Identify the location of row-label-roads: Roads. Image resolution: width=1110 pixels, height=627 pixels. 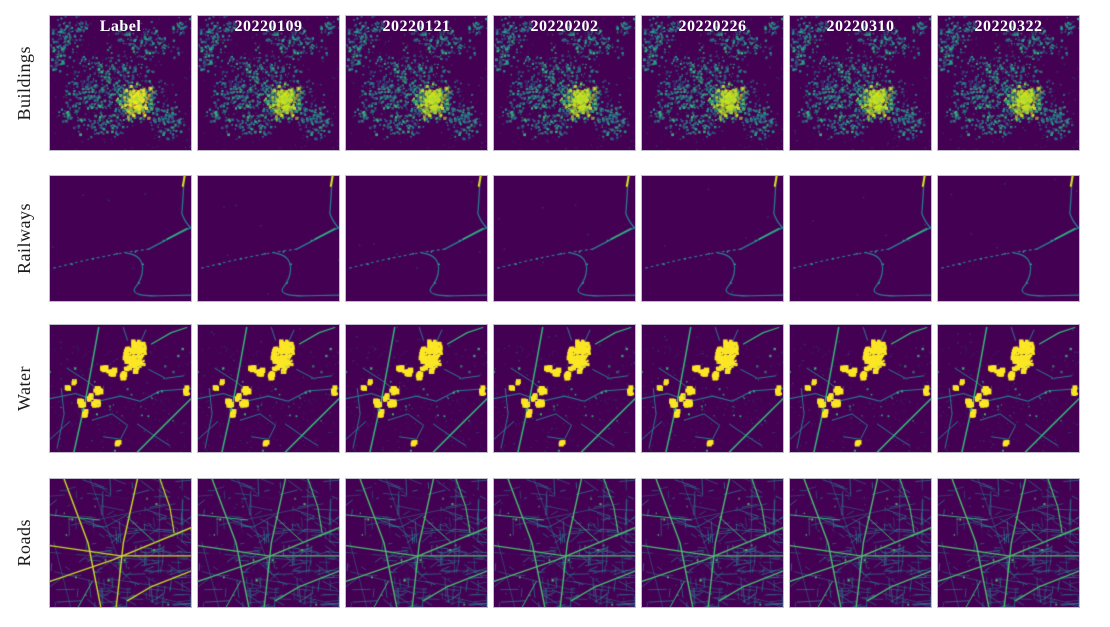
(24, 543).